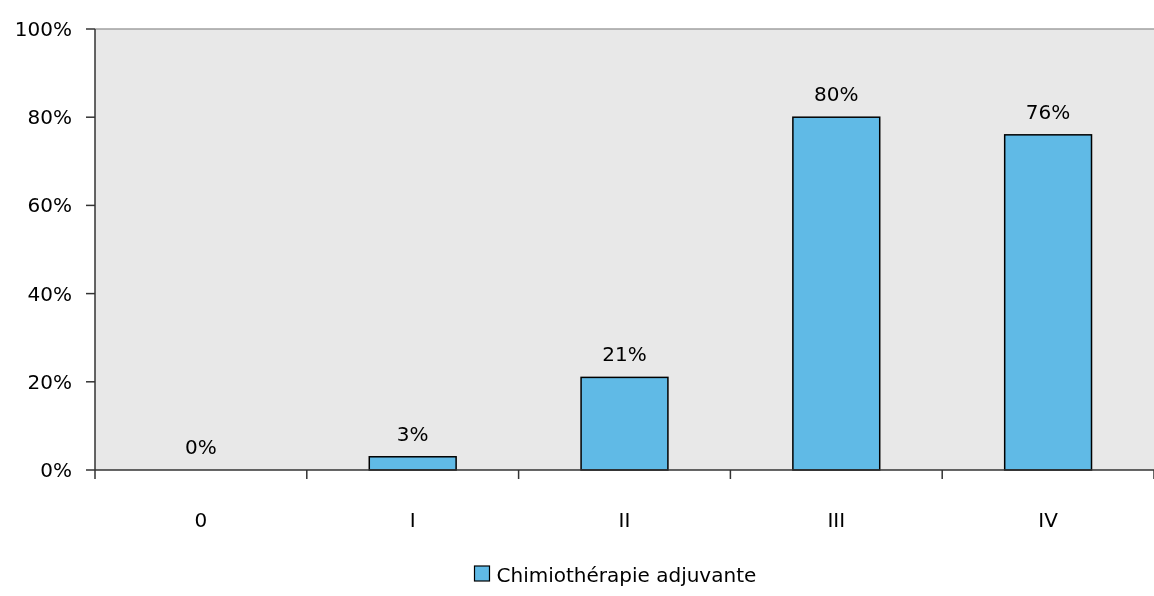 Image resolution: width=1154 pixels, height=596 pixels. I want to click on y-tick-label: 40%, so click(49, 293).